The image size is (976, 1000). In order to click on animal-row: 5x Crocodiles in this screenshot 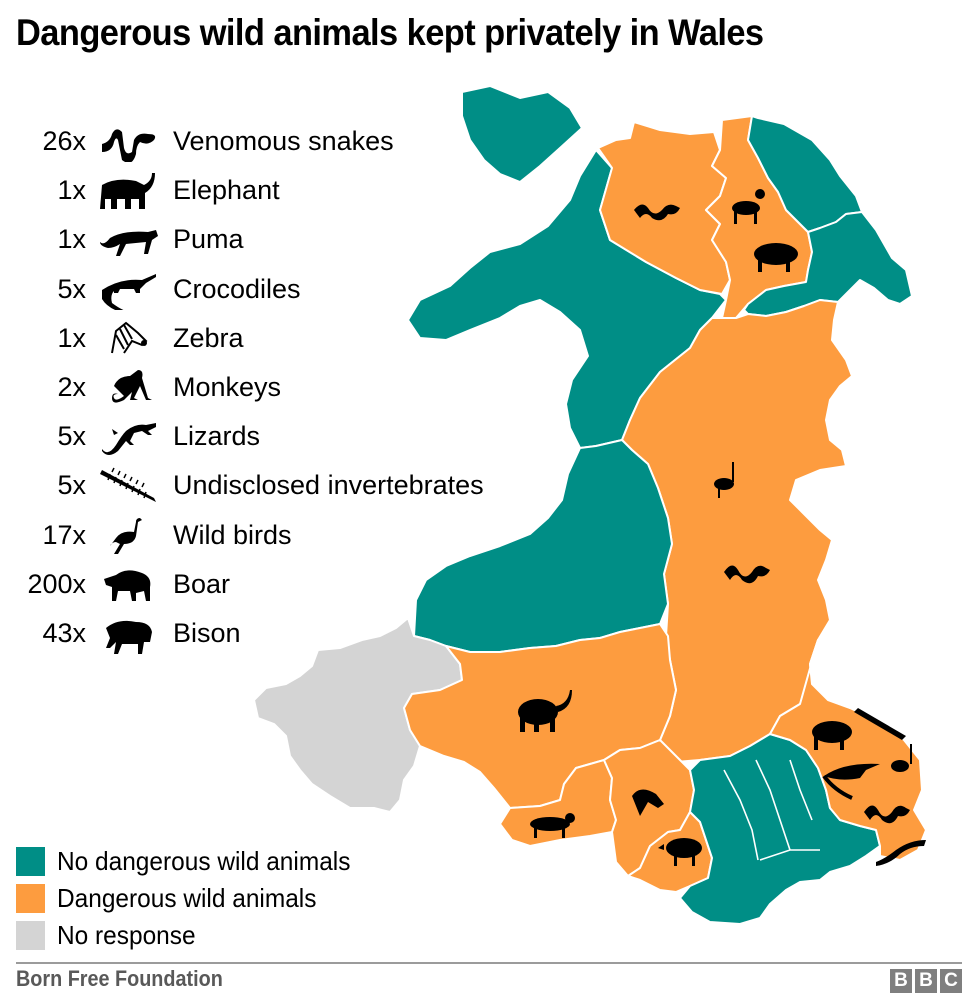, I will do `click(270, 294)`.